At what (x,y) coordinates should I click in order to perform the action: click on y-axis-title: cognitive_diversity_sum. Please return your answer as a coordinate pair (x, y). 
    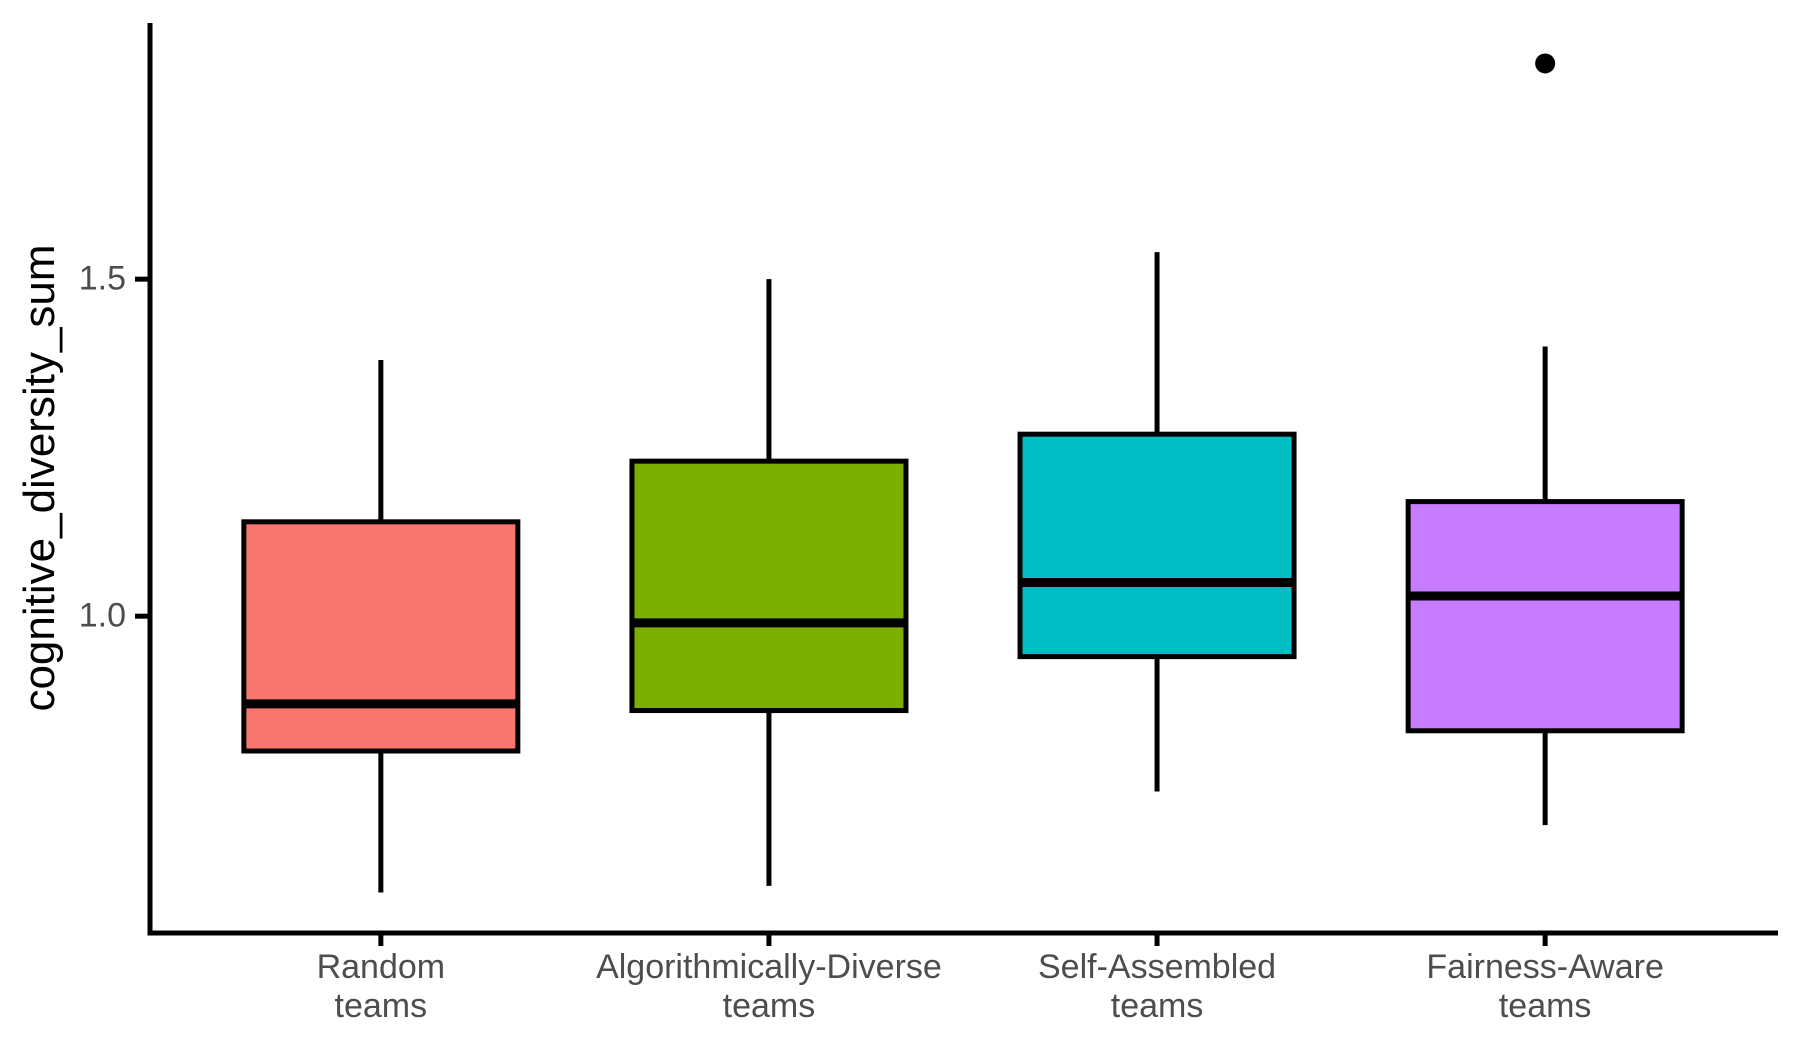
    Looking at the image, I should click on (39, 478).